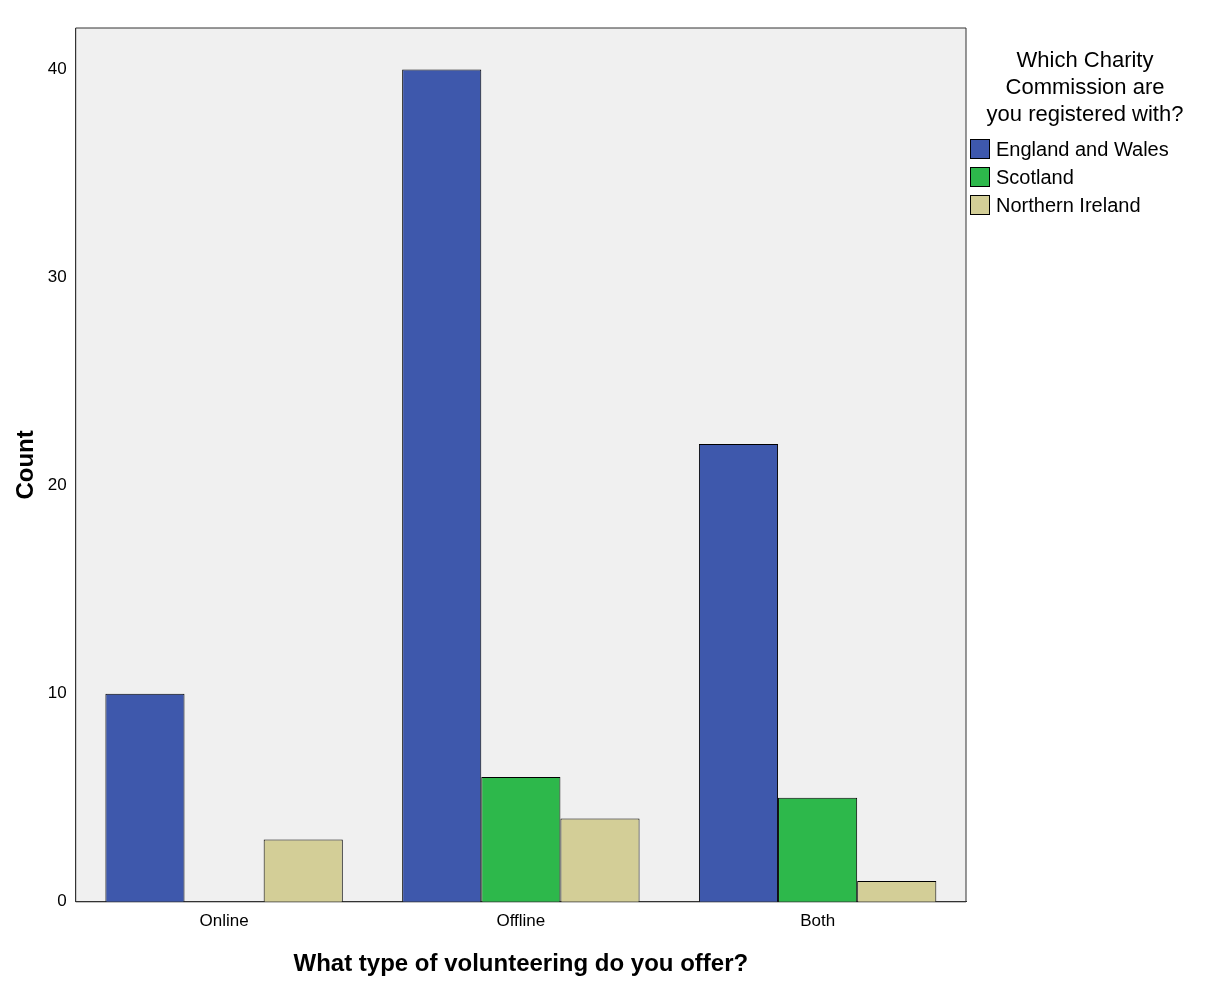 Image resolution: width=1208 pixels, height=997 pixels. What do you see at coordinates (224, 920) in the screenshot?
I see `x-tick-label: Online` at bounding box center [224, 920].